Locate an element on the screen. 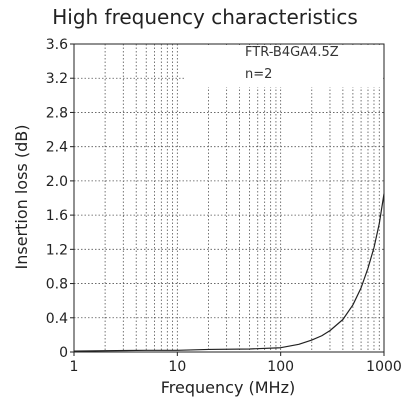 This screenshot has height=404, width=406. y-tick-label: 1.2 is located at coordinates (57, 250).